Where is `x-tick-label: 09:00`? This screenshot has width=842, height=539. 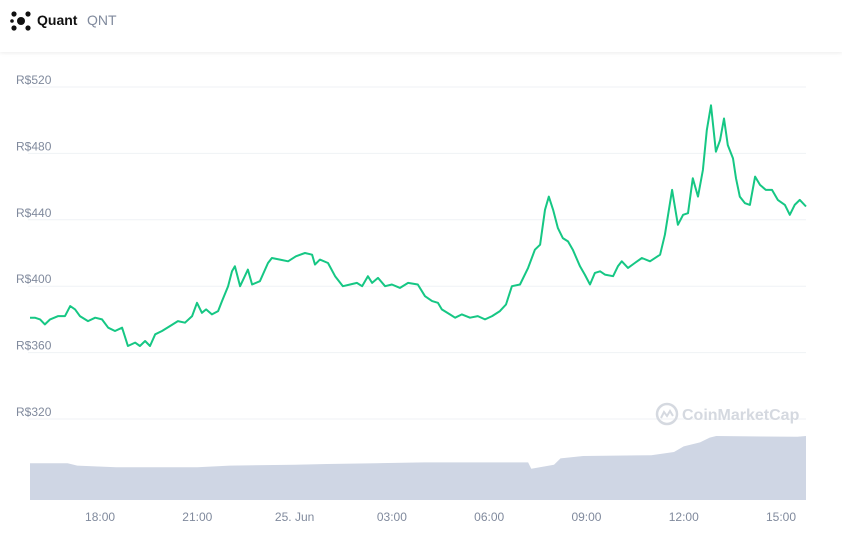 x-tick-label: 09:00 is located at coordinates (586, 517).